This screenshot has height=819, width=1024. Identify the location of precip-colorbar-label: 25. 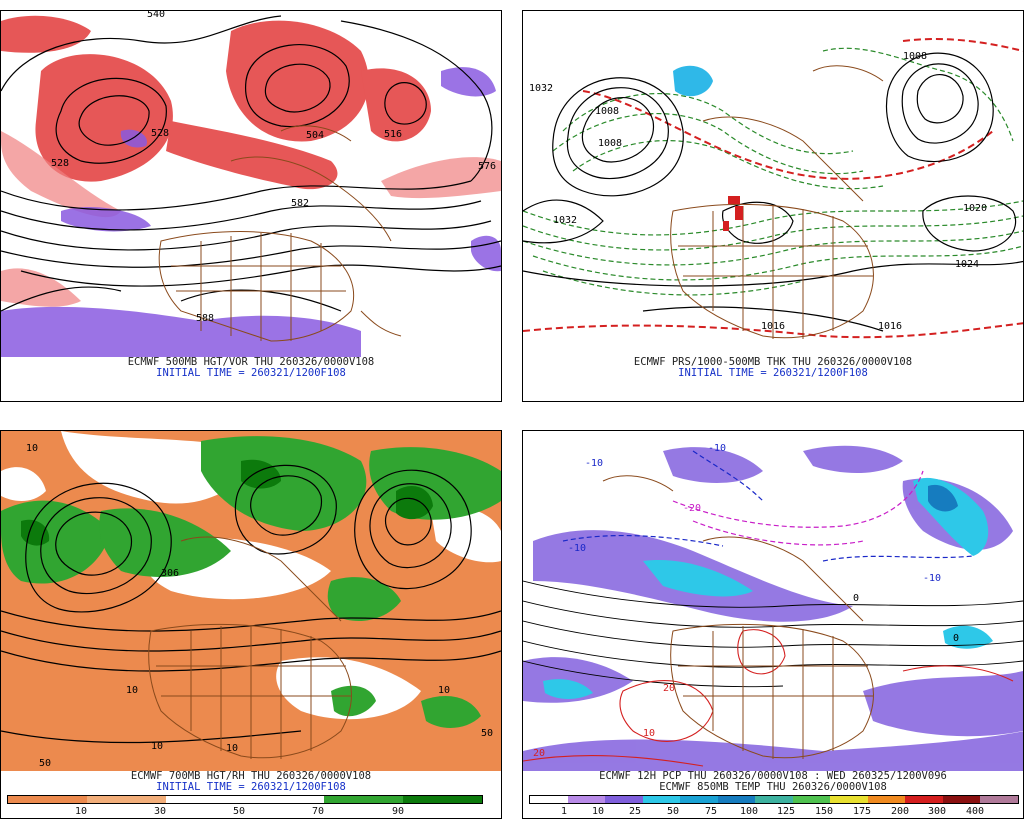
(635, 811).